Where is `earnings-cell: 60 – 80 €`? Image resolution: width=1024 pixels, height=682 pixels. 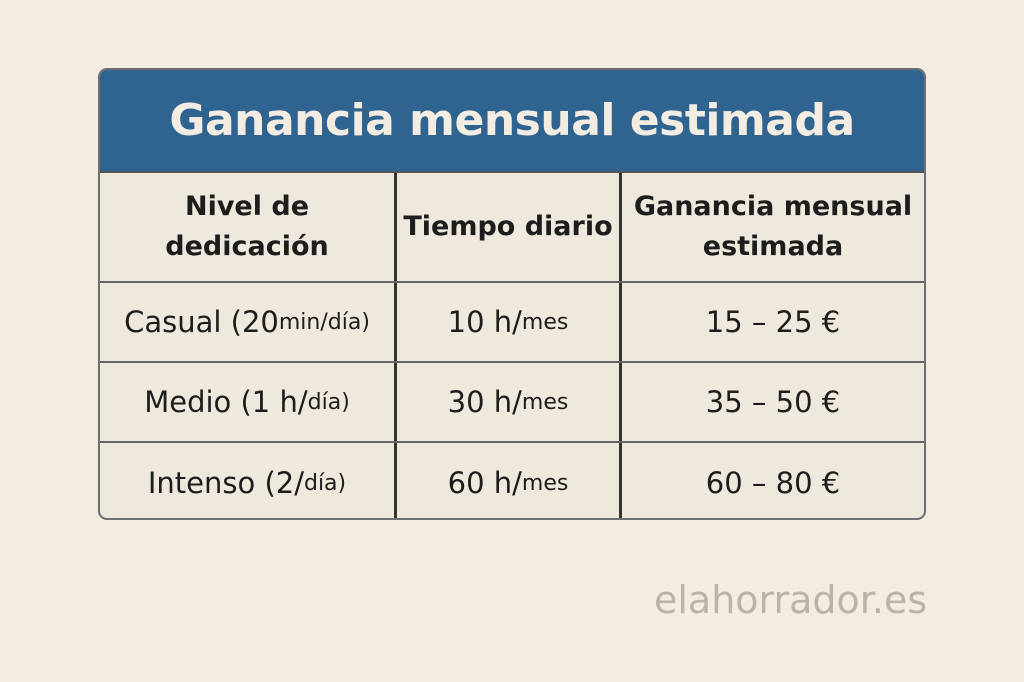 earnings-cell: 60 – 80 € is located at coordinates (773, 483).